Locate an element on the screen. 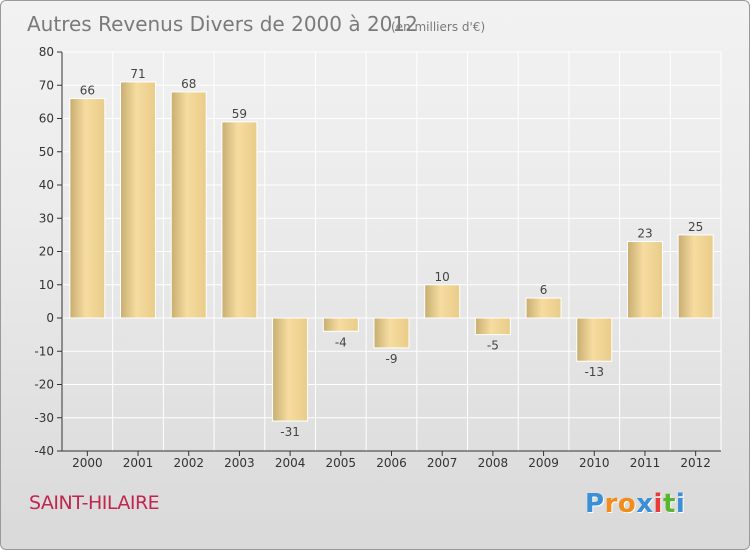  x-tick-label-2003: 2003 is located at coordinates (239, 463).